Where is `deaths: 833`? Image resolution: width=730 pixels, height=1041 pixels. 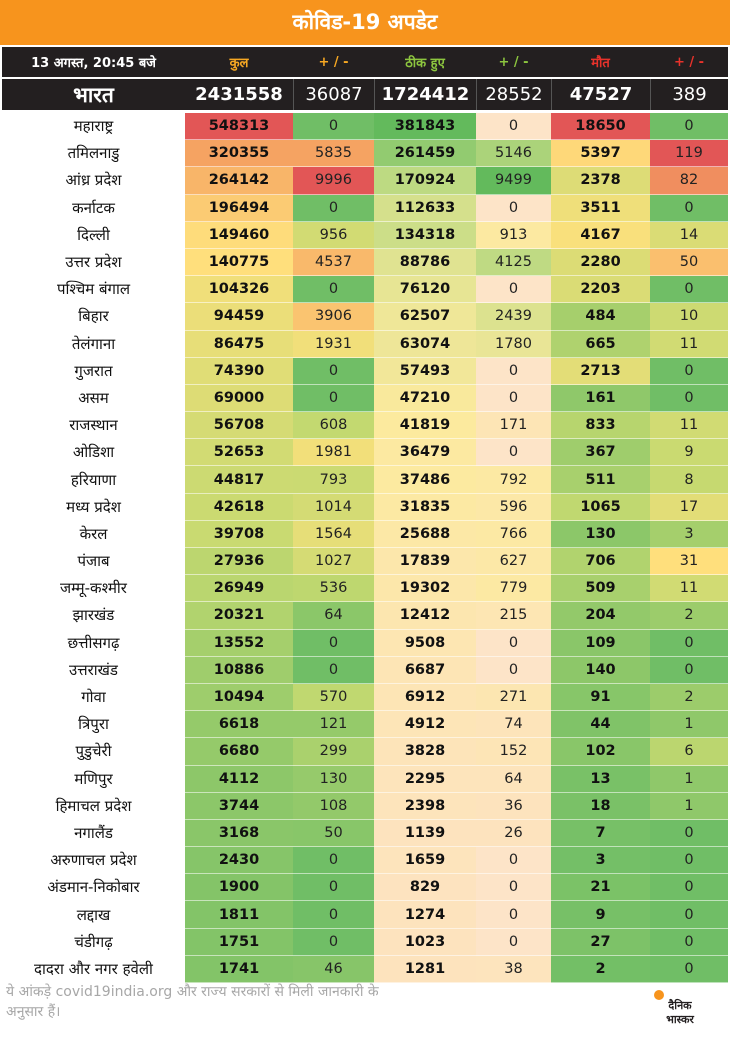
deaths: 833 is located at coordinates (600, 426).